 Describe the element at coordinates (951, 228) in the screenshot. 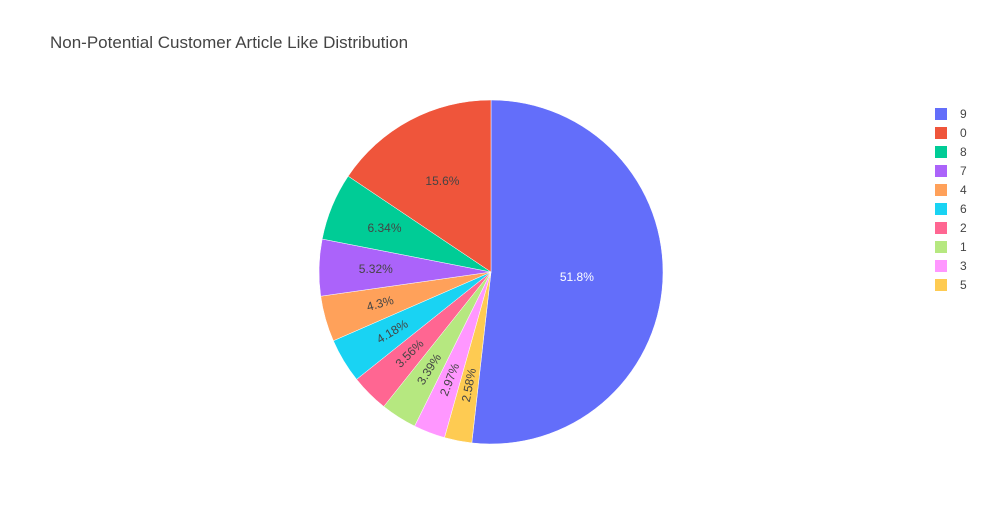

I see `legend-item-2: 2` at that location.